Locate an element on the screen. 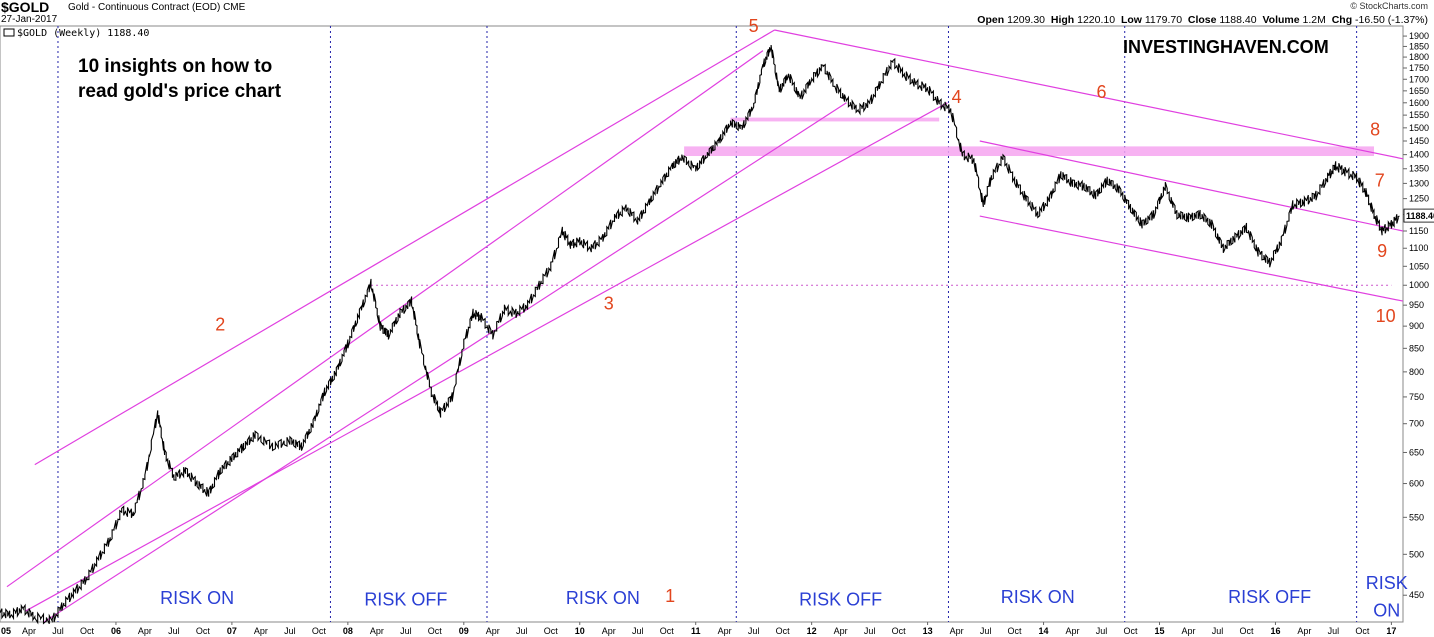 This screenshot has width=1434, height=637. legend-label: $GOLD (Weekly) 1188.40 is located at coordinates (83, 33).